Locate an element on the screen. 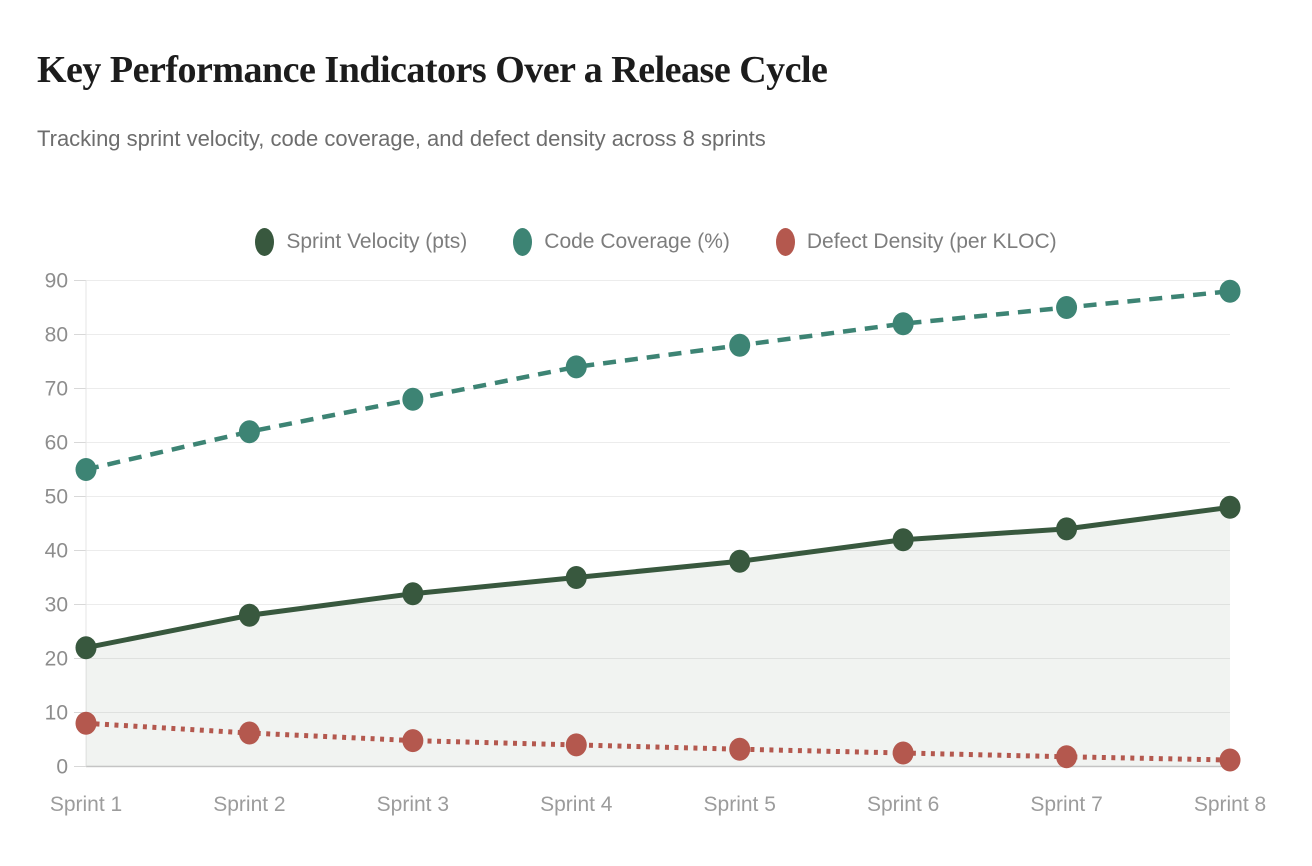 The height and width of the screenshot is (866, 1312). legend-item-label: Code Coverage (%) is located at coordinates (637, 241).